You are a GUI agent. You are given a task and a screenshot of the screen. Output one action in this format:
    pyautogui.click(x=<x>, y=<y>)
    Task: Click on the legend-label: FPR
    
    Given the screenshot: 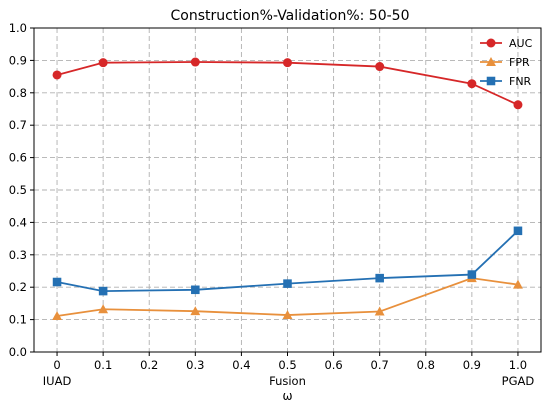 What is the action you would take?
    pyautogui.click(x=519, y=62)
    